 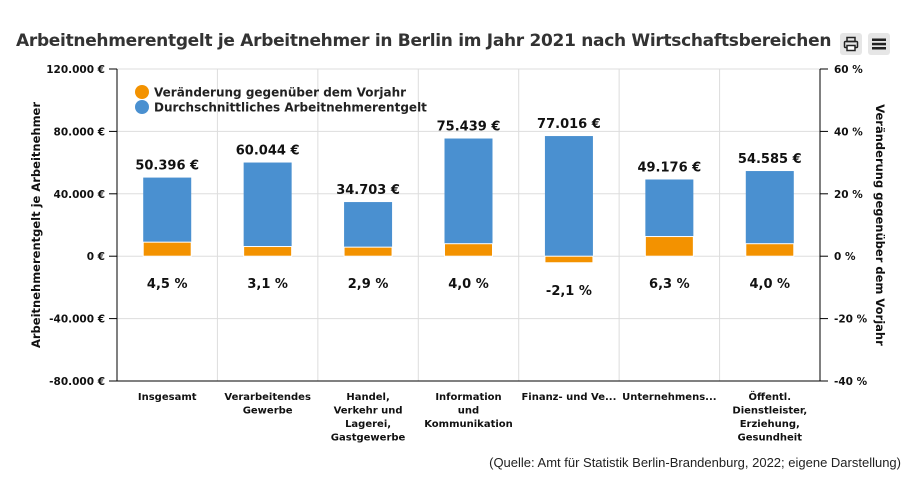 I want to click on data-label-entgelt: 54.585 €, so click(x=770, y=159).